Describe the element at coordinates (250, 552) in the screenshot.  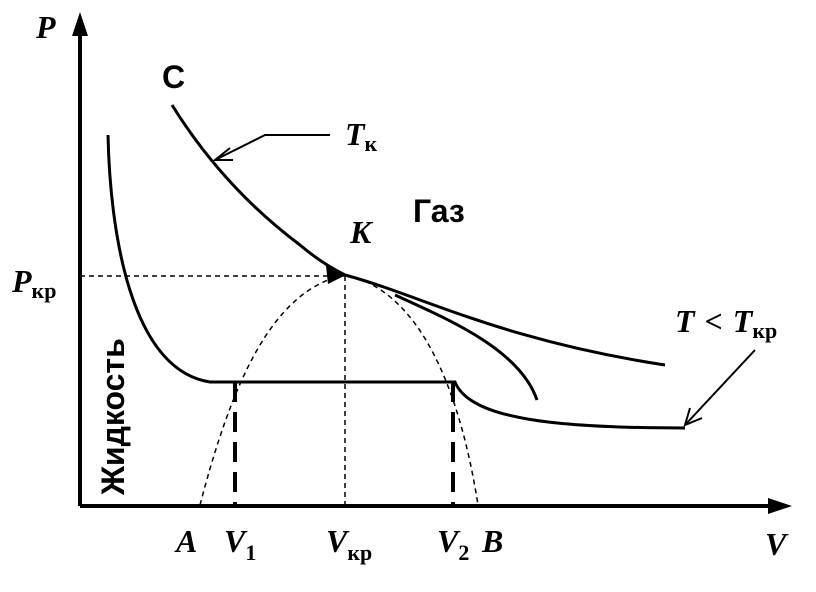
I see `sub: 1` at that location.